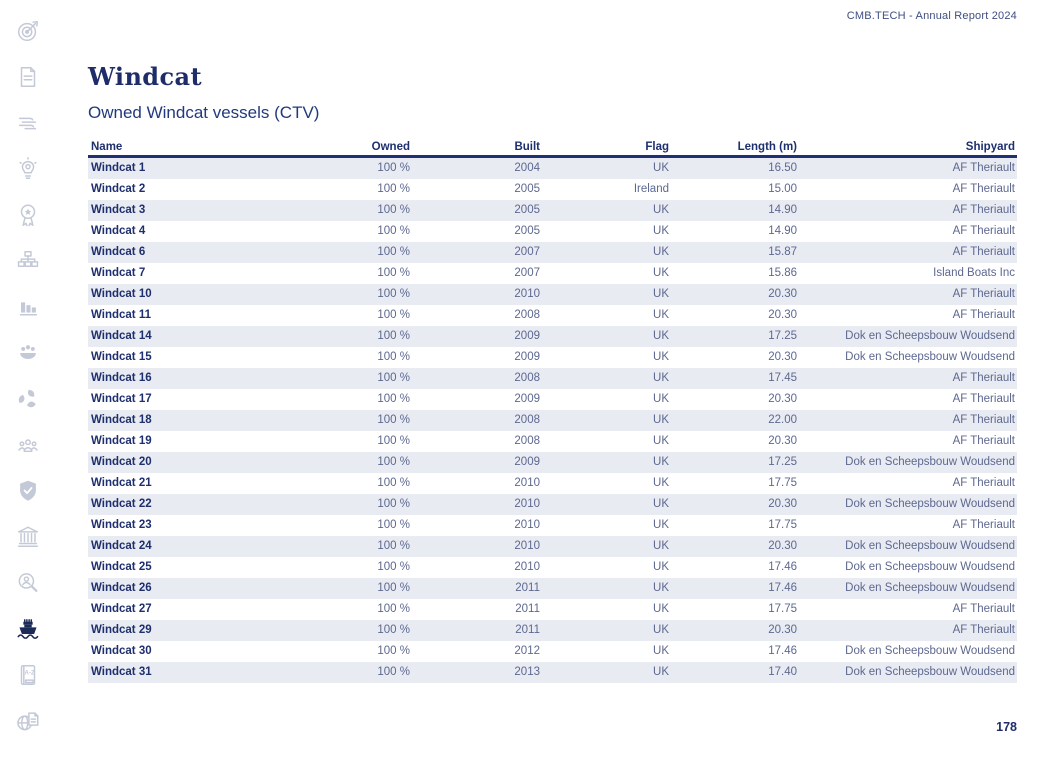 This screenshot has width=1061, height=759. I want to click on cell-built: 2008, so click(527, 420).